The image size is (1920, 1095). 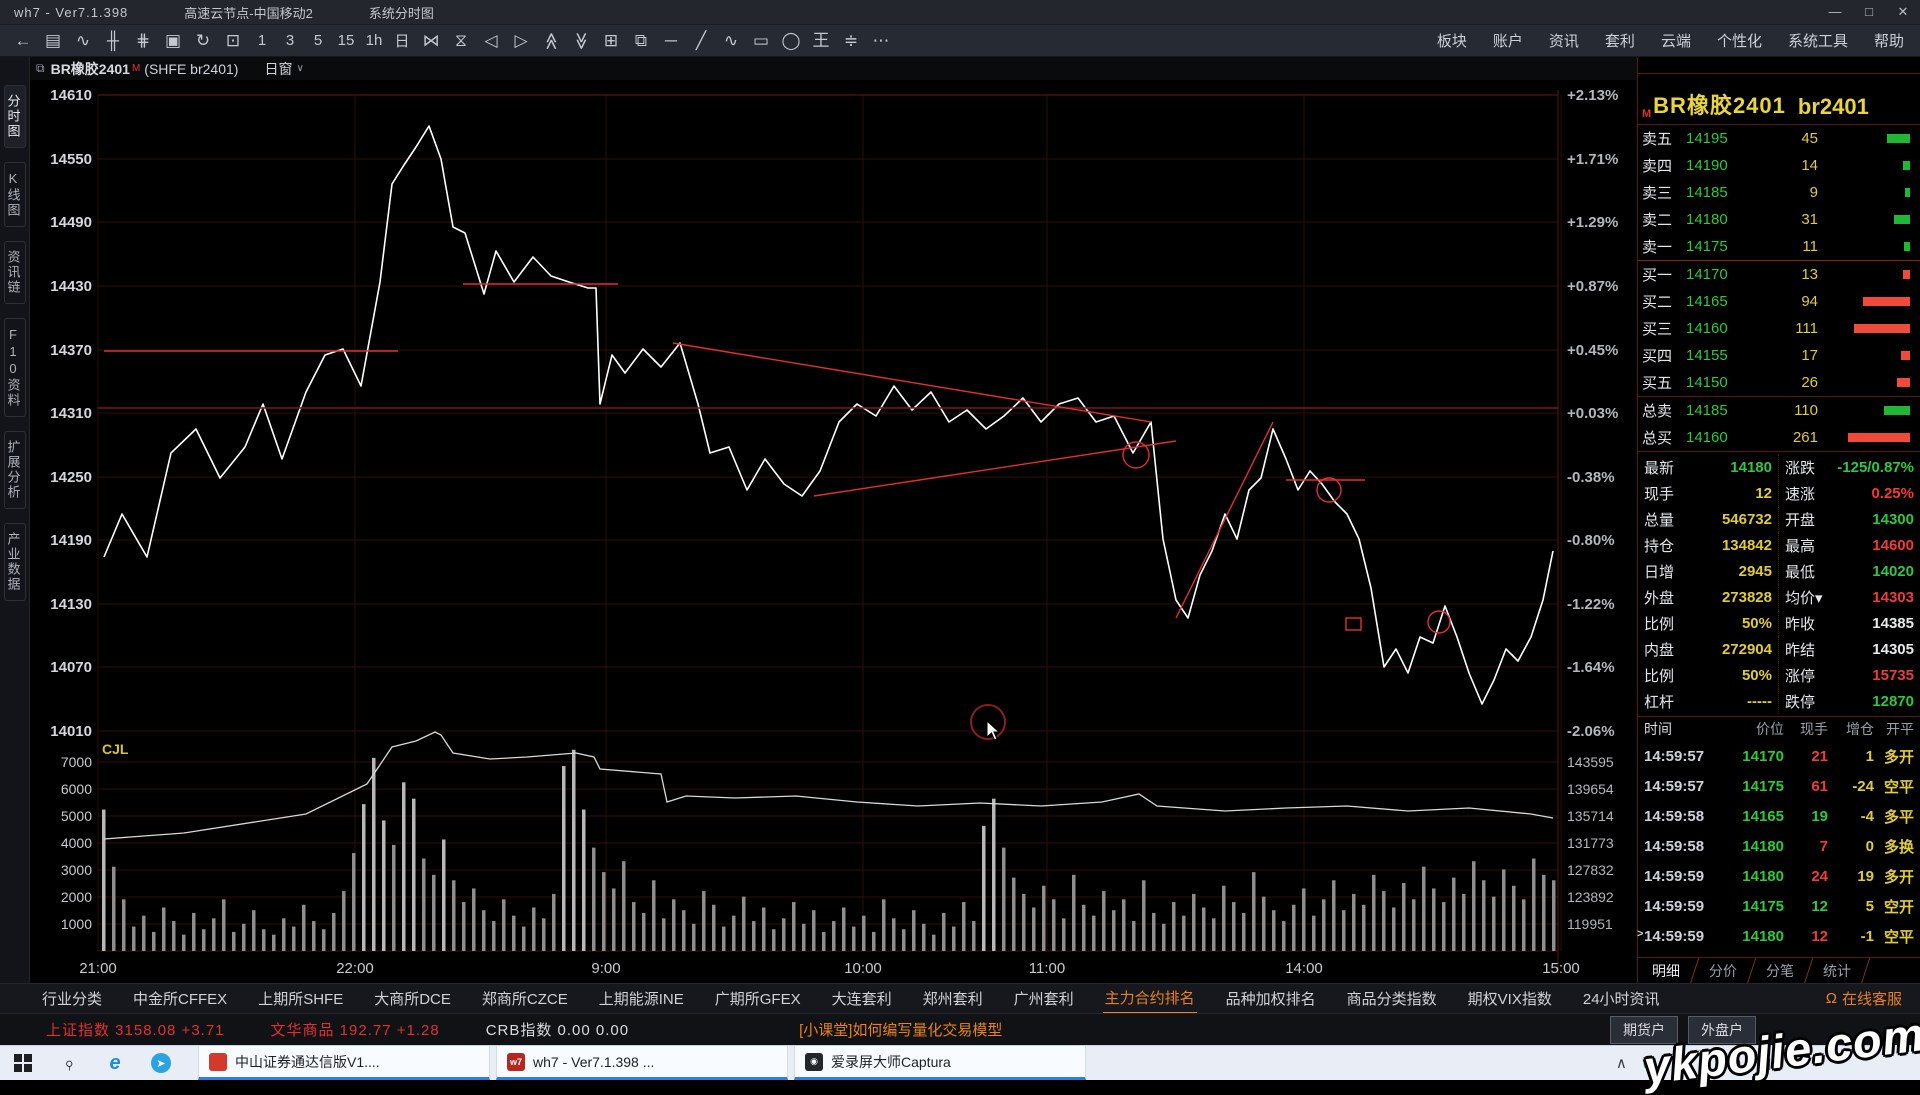 I want to click on zoom-in-icon: ≪, so click(x=551, y=41).